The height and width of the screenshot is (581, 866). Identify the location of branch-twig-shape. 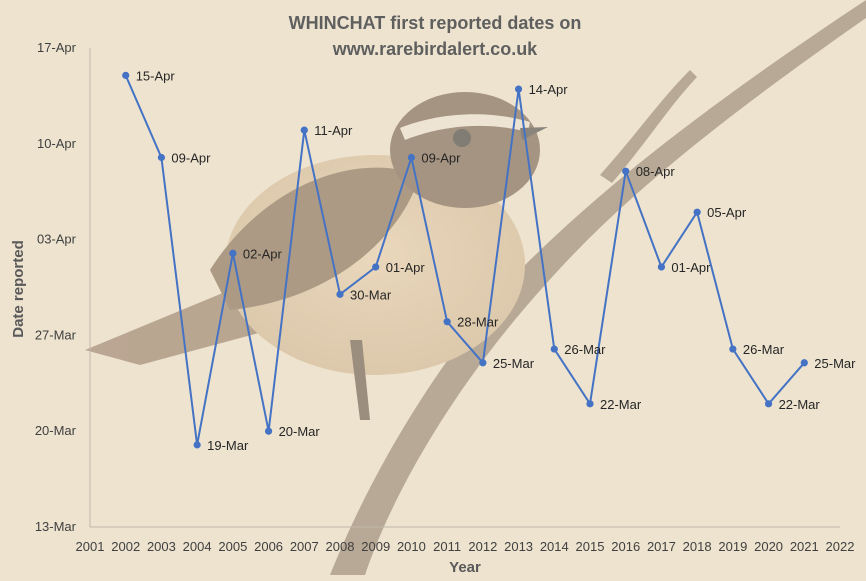
(648, 126).